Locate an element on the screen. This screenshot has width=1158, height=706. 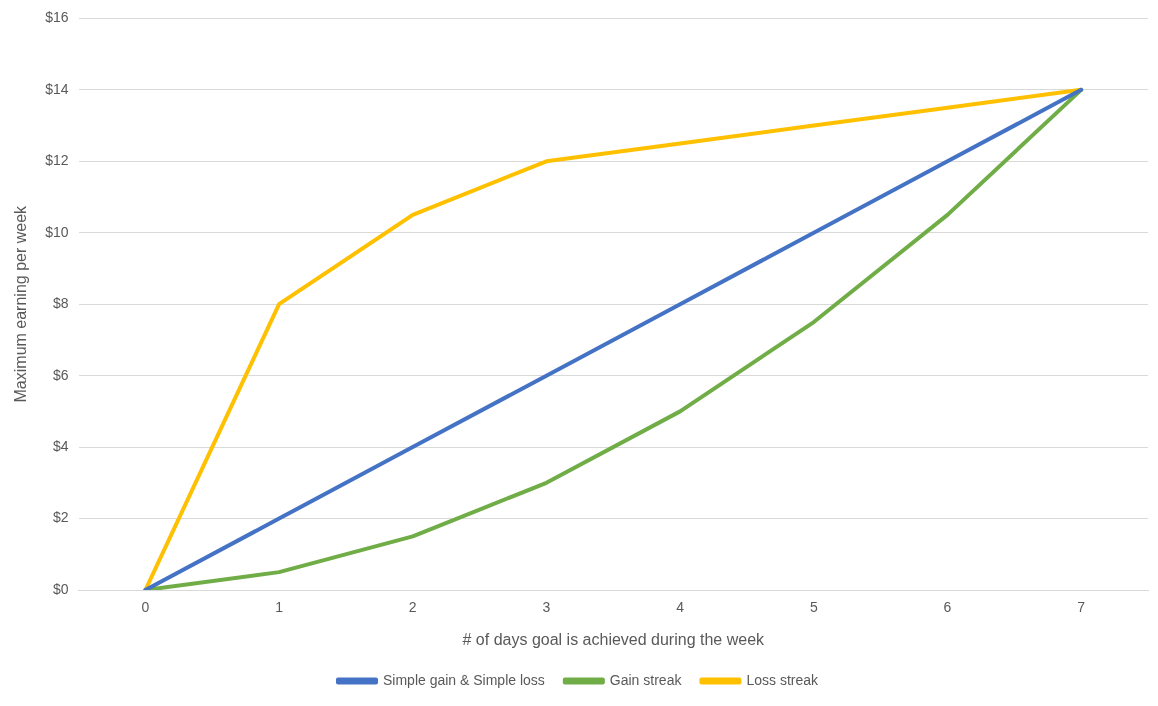
x-tick-label: 6 is located at coordinates (947, 607).